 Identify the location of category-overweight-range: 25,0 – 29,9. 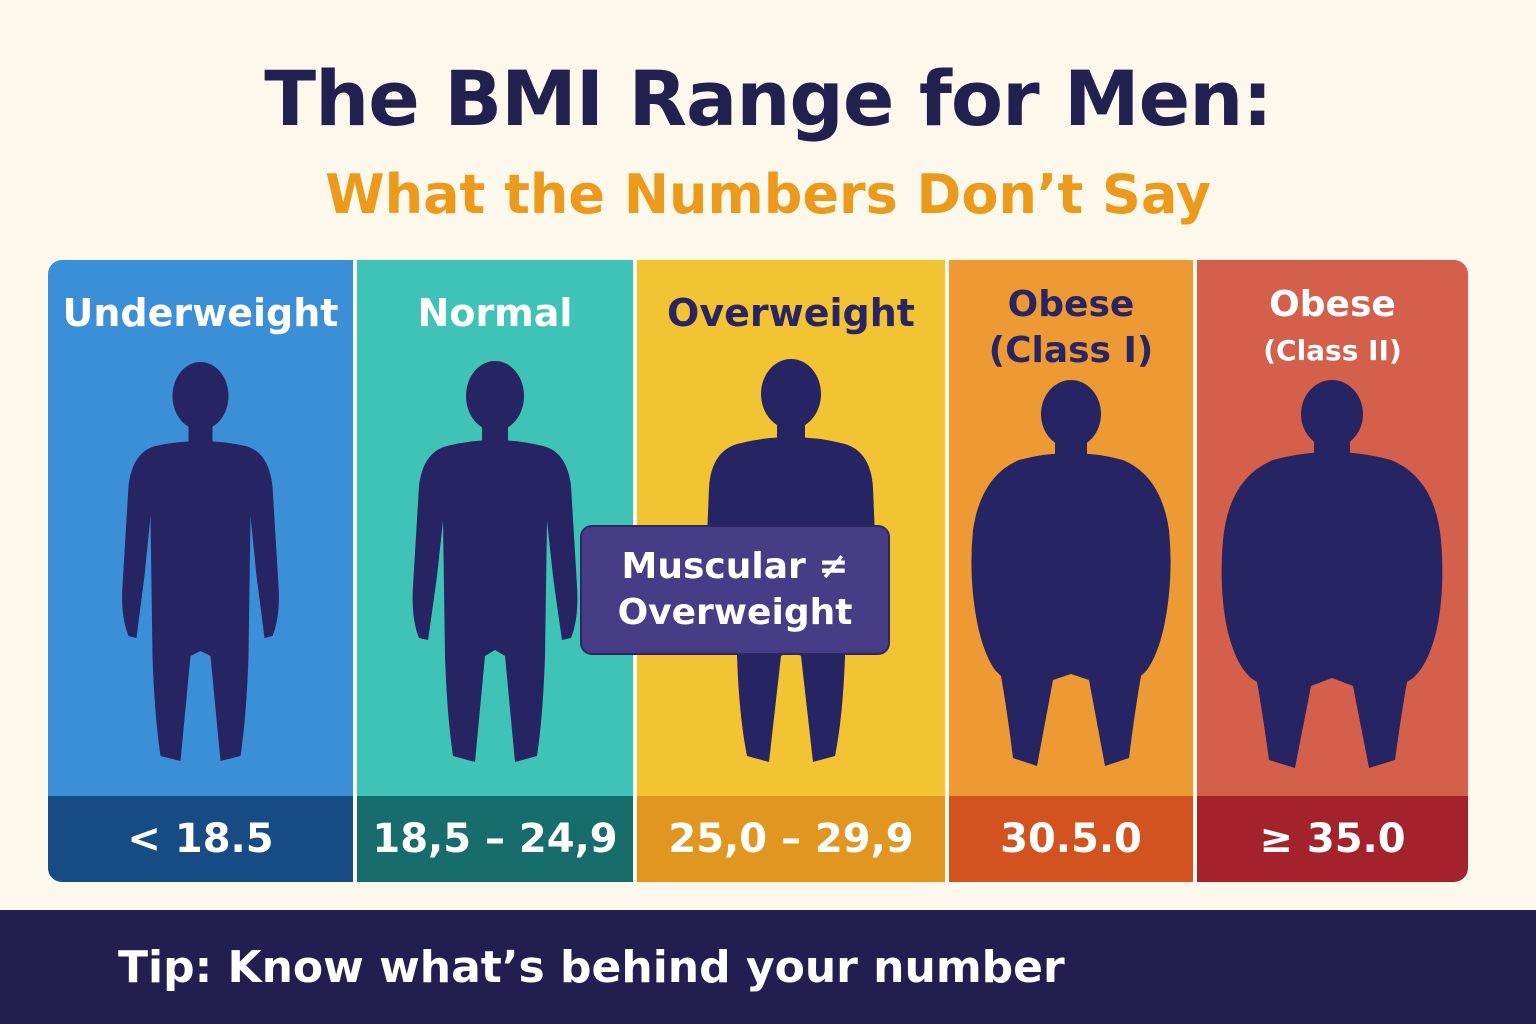
(791, 839).